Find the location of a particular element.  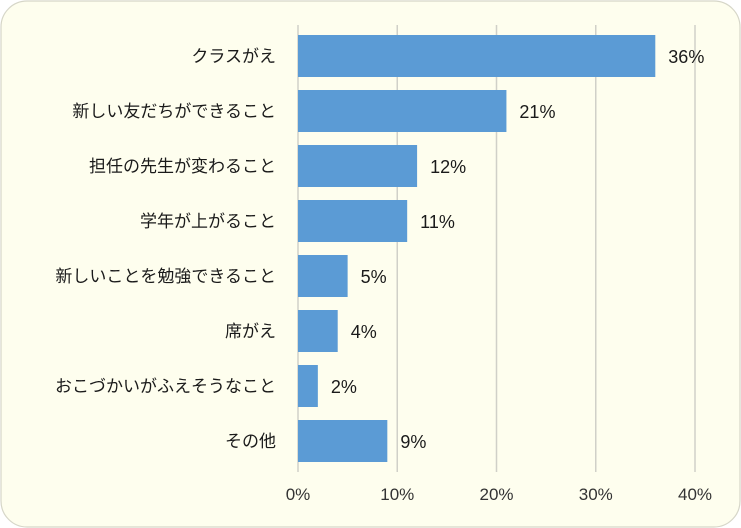

x-tick-label: 0% is located at coordinates (298, 494).